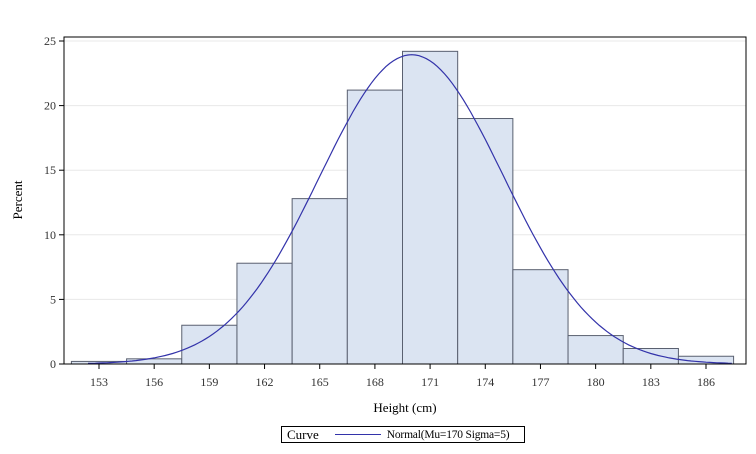 The width and height of the screenshot is (756, 454). What do you see at coordinates (448, 434) in the screenshot?
I see `legend-entry-label: Normal(Mu=170 Sigma=5)` at bounding box center [448, 434].